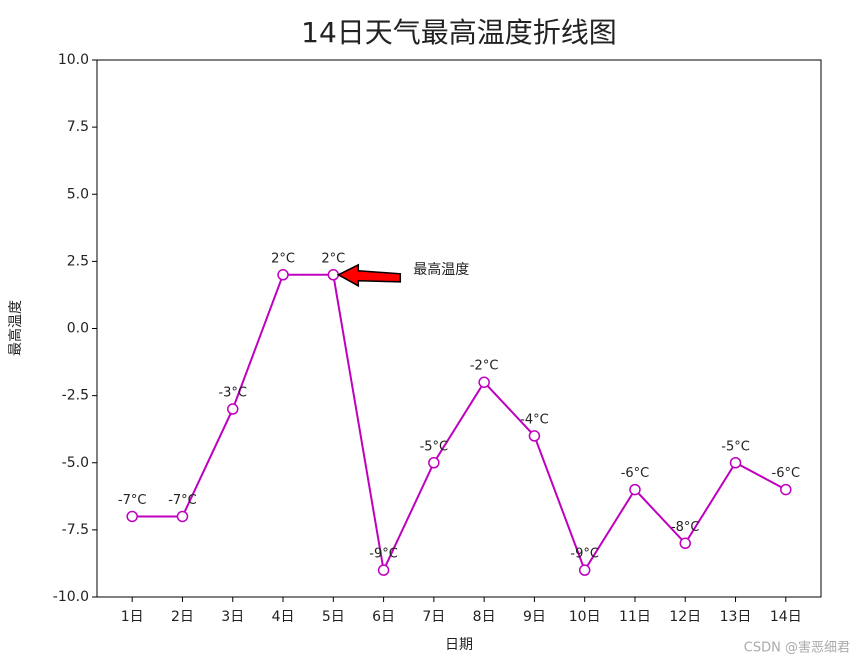 This screenshot has height=663, width=856. What do you see at coordinates (78, 329) in the screenshot?
I see `y-tick-label: 0.0` at bounding box center [78, 329].